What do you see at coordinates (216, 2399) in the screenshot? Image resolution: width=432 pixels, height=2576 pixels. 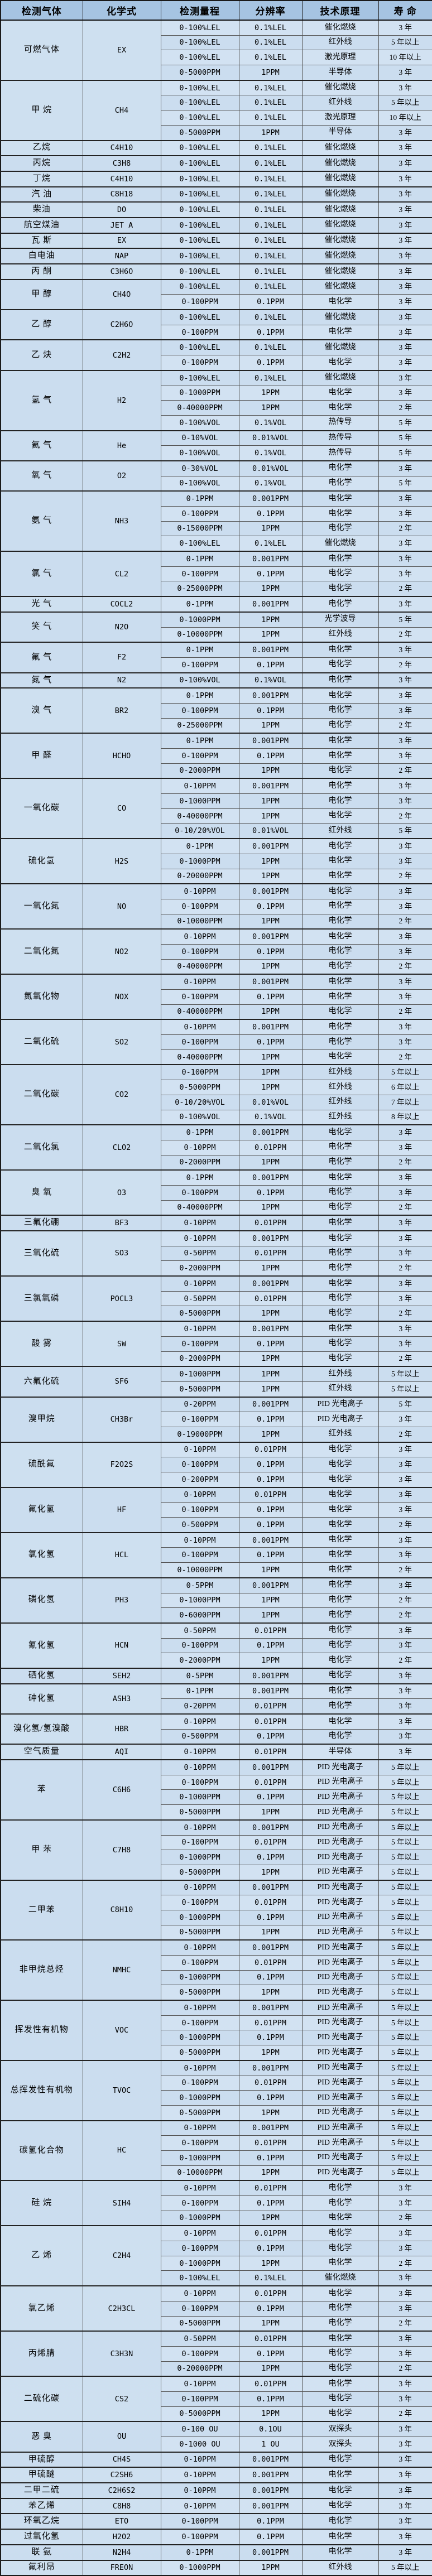 I see `table-row: 二硫化碳 CS2 0-10PPM 0.01PPM 电化学 3 年` at bounding box center [216, 2399].